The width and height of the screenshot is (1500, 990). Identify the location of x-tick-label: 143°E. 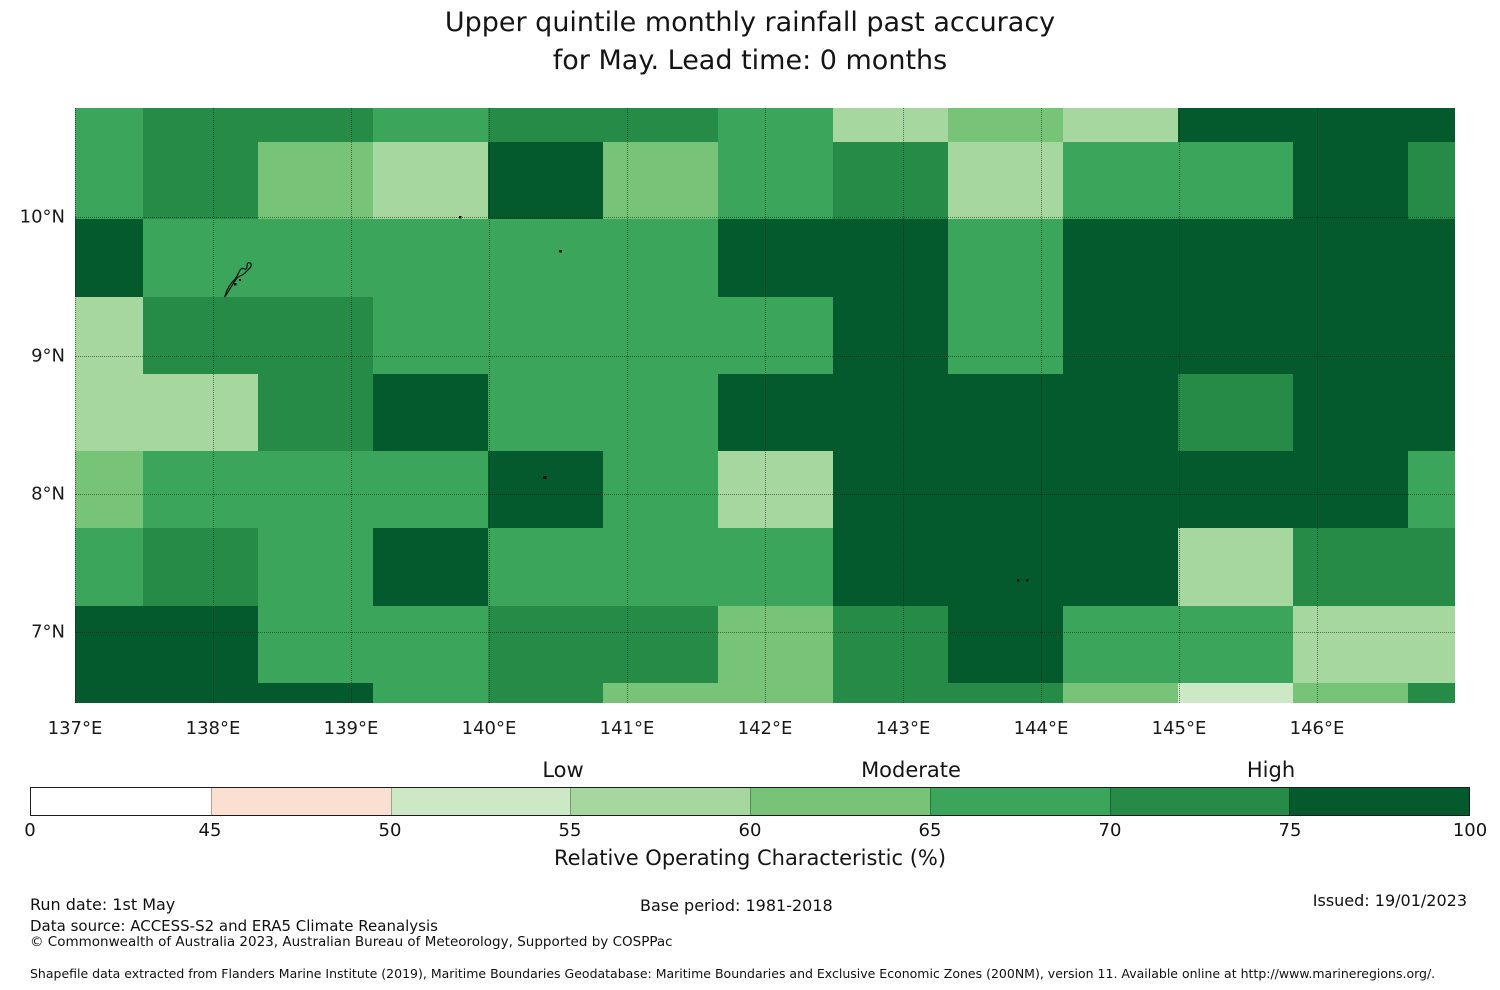
(903, 728).